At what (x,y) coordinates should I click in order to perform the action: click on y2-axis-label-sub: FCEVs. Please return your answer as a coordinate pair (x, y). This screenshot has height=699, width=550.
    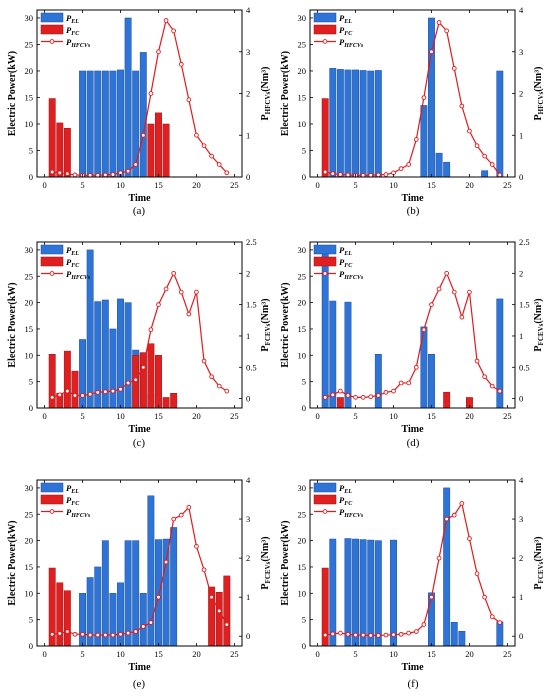
    Looking at the image, I should click on (541, 572).